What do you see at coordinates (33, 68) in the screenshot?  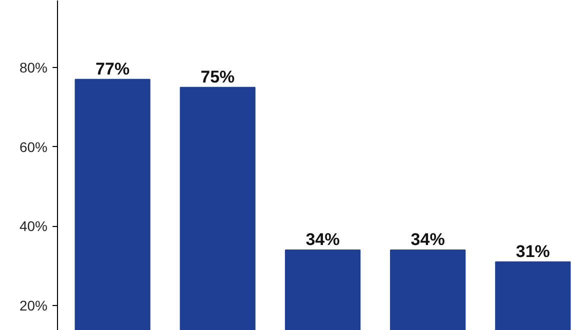 I see `y-tick-label: 80%` at bounding box center [33, 68].